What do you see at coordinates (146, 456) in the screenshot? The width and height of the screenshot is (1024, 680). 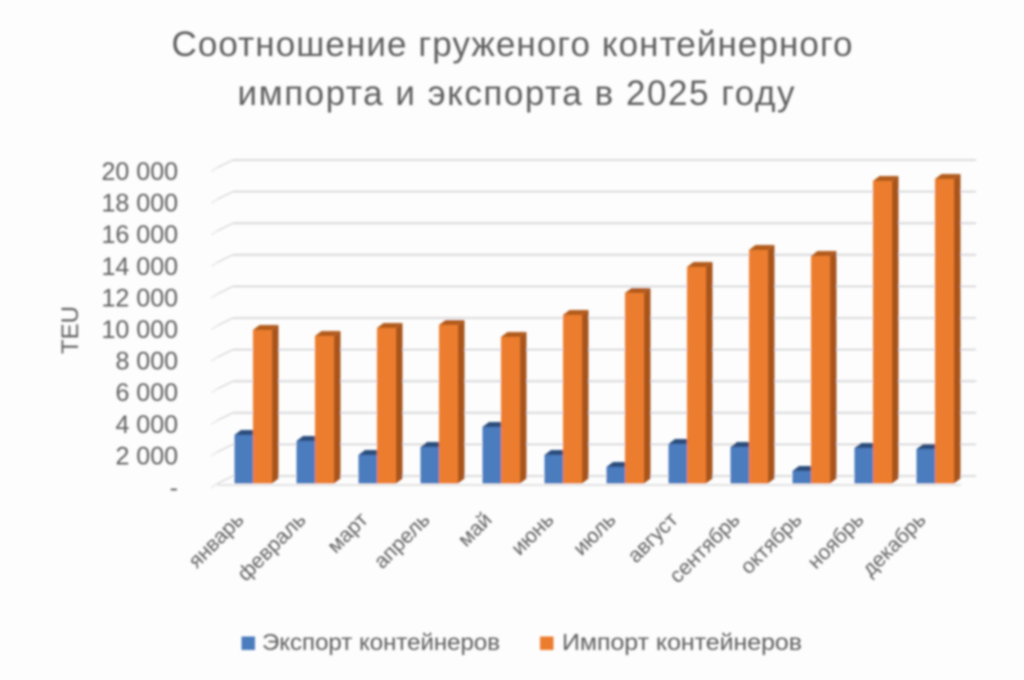 I see `svg-text: 2 000` at bounding box center [146, 456].